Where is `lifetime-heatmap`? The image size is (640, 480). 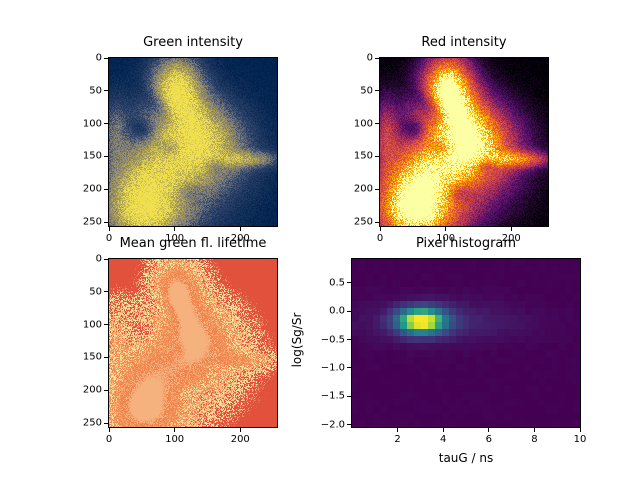 lifetime-heatmap is located at coordinates (193, 343).